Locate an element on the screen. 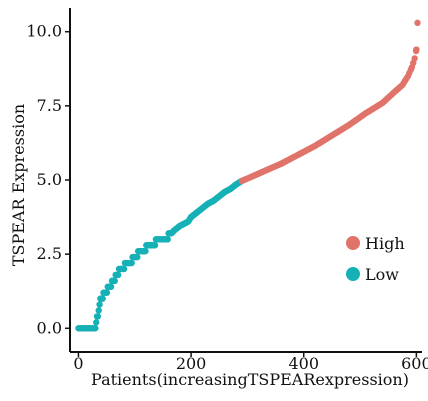 The height and width of the screenshot is (401, 428). y-tick-label: 2.5 is located at coordinates (49, 253).